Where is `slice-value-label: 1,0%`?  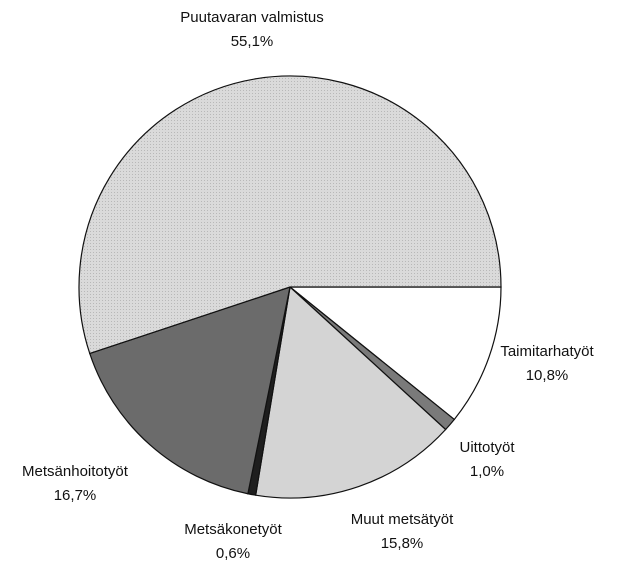 slice-value-label: 1,0% is located at coordinates (487, 471).